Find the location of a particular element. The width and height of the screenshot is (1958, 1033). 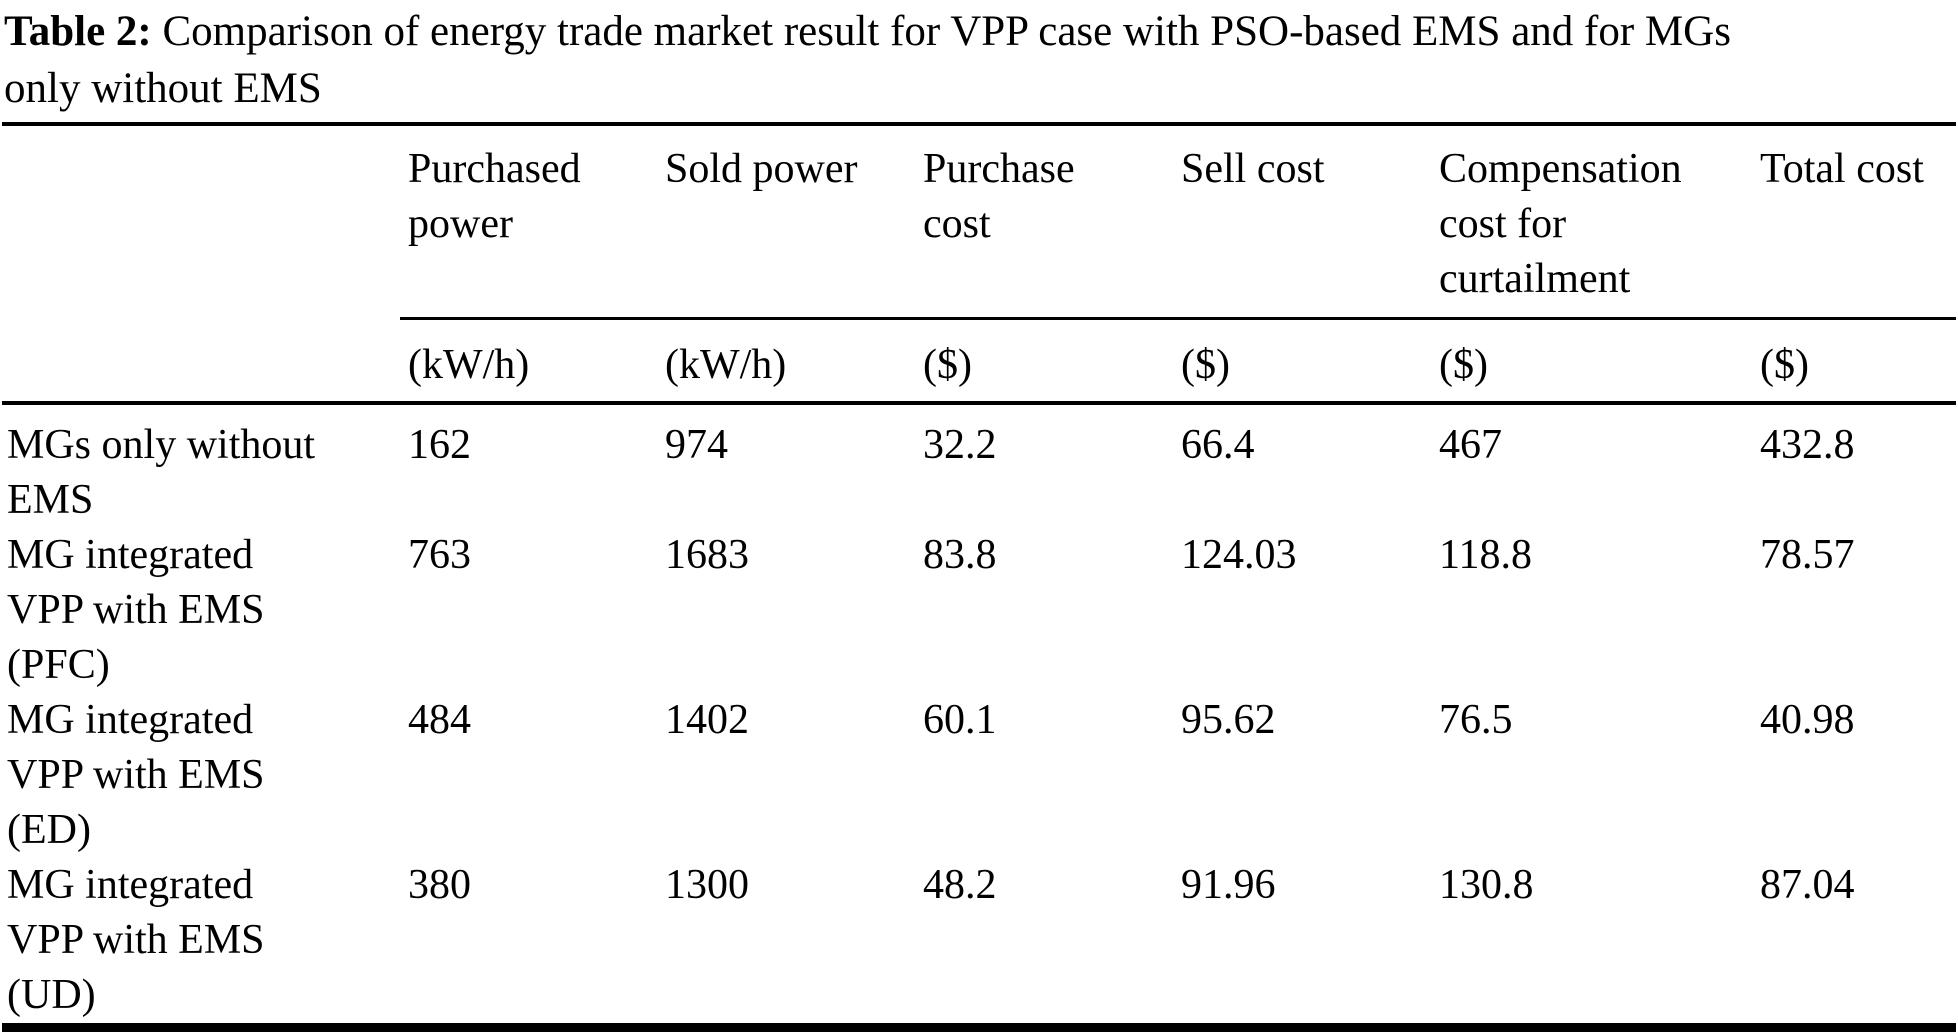

header-line: Total cost is located at coordinates (1842, 169).